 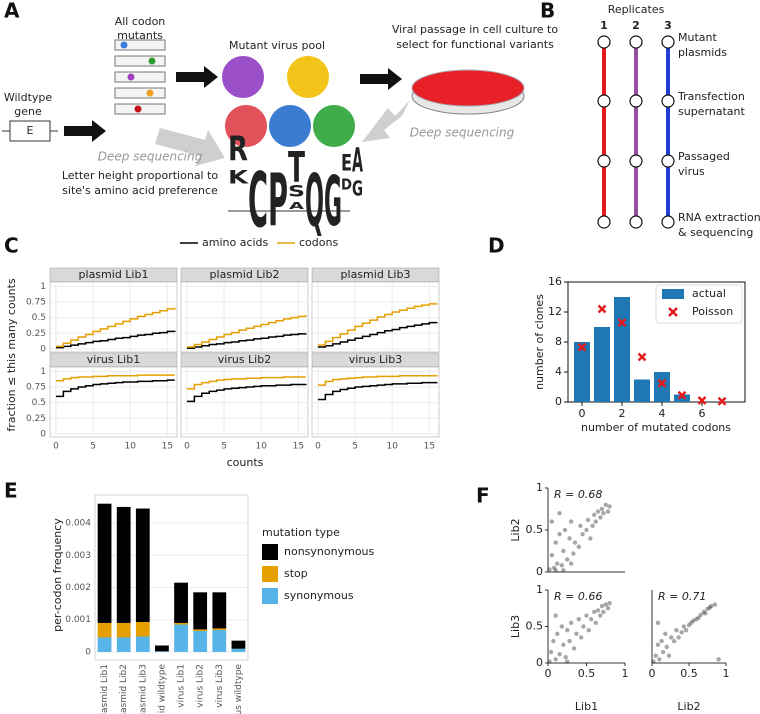 I want to click on stage-label: plasmids, so click(x=702, y=52).